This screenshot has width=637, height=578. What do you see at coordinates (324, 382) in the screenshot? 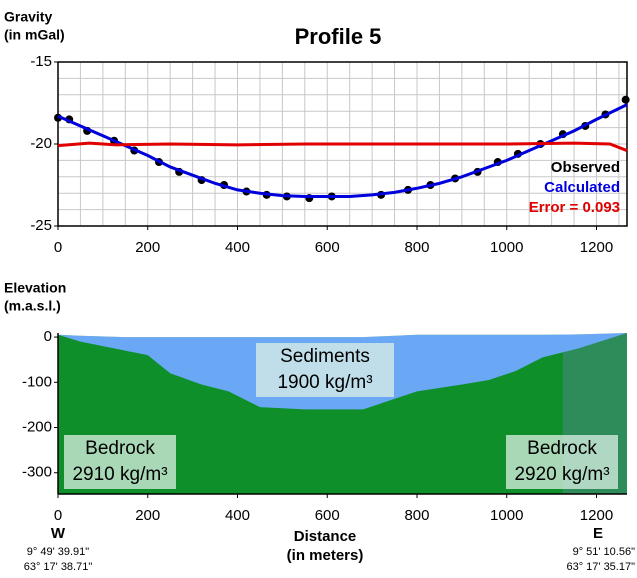
I see `region-label: 1900 kg/m³` at bounding box center [324, 382].